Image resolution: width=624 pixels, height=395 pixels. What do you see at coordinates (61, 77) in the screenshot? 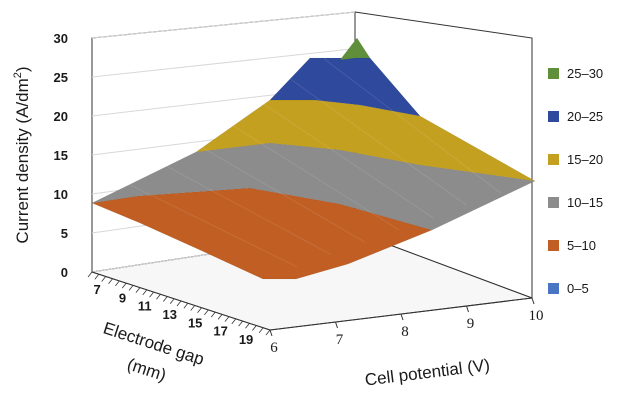
I see `z-tick-label: 25` at bounding box center [61, 77].